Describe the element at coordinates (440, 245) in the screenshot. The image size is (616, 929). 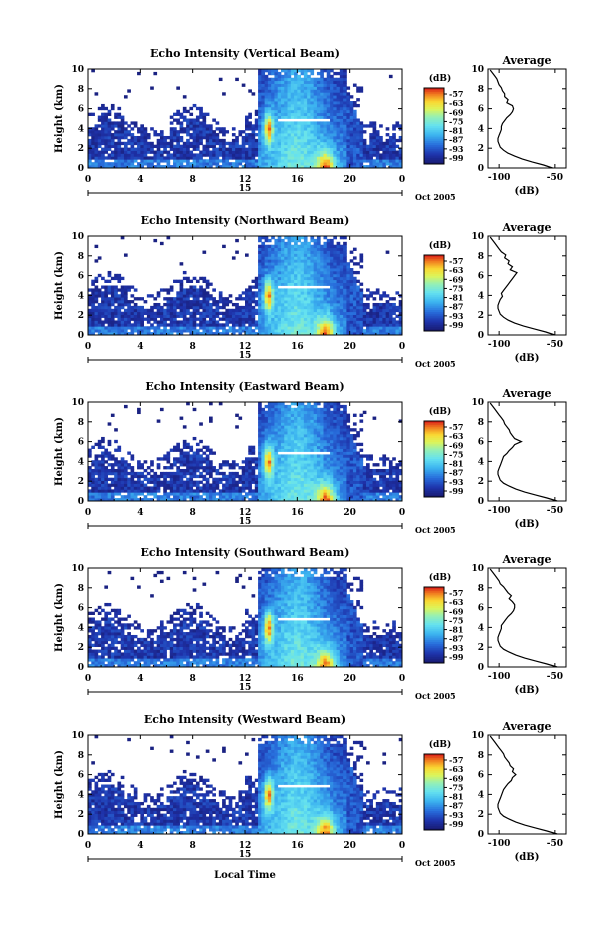
I see `colorbar-unit: (dB)` at that location.